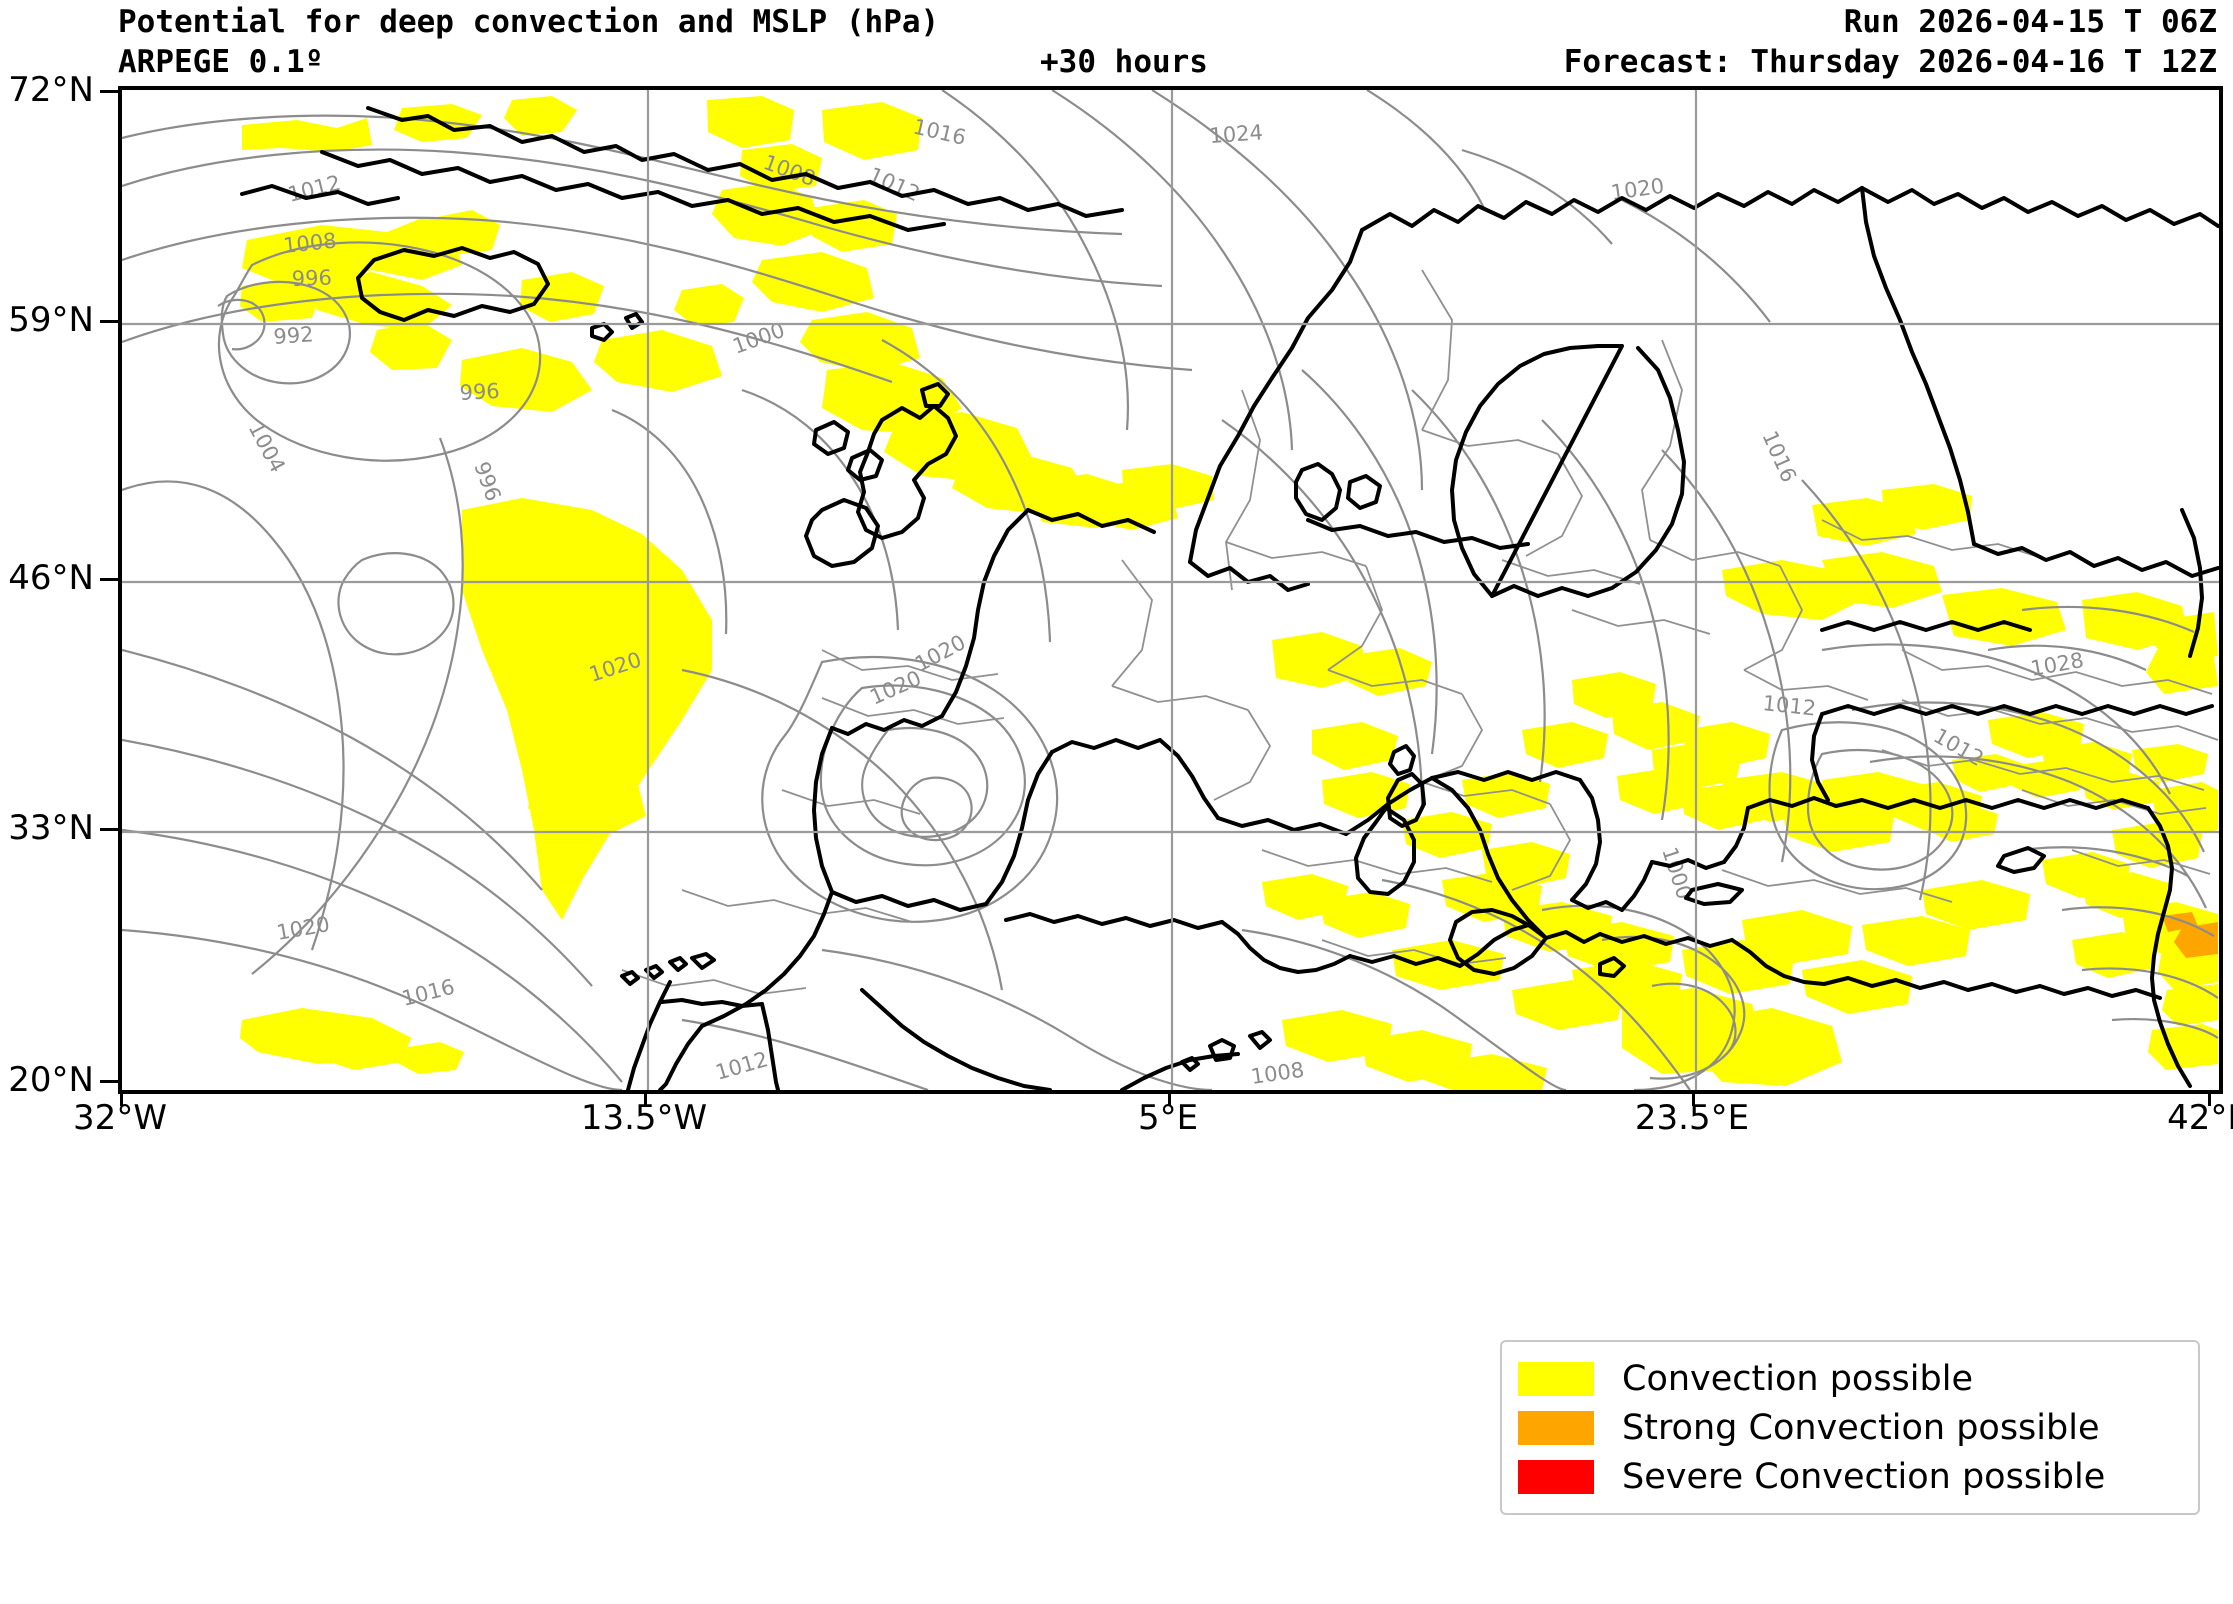  Describe the element at coordinates (1556, 1427) in the screenshot. I see `legend-swatch-strong-convection` at that location.